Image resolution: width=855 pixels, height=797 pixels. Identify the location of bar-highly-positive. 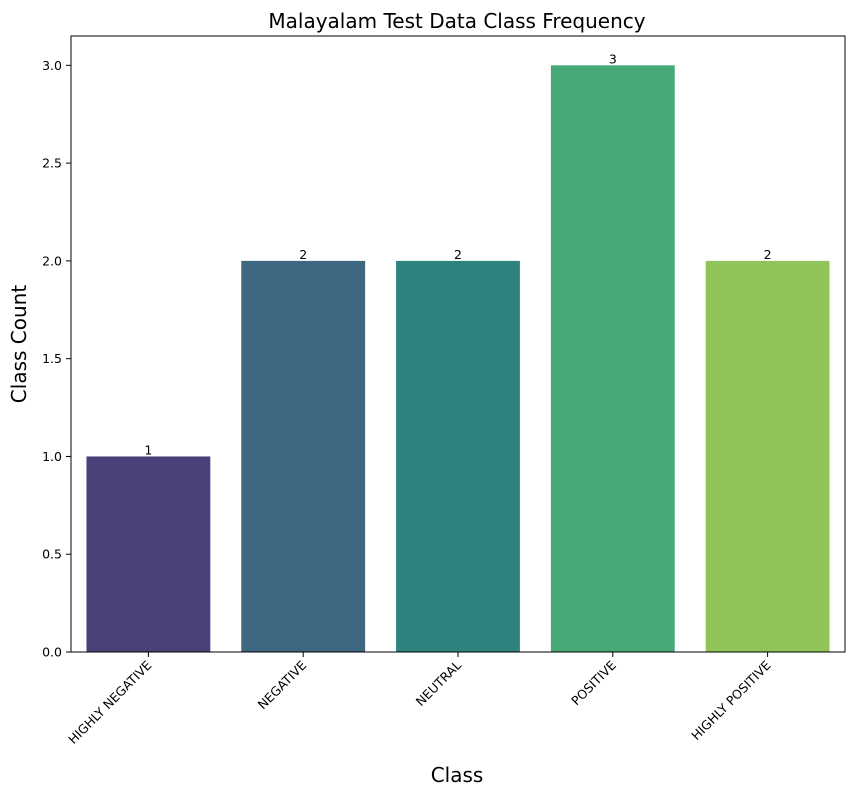
(767, 456).